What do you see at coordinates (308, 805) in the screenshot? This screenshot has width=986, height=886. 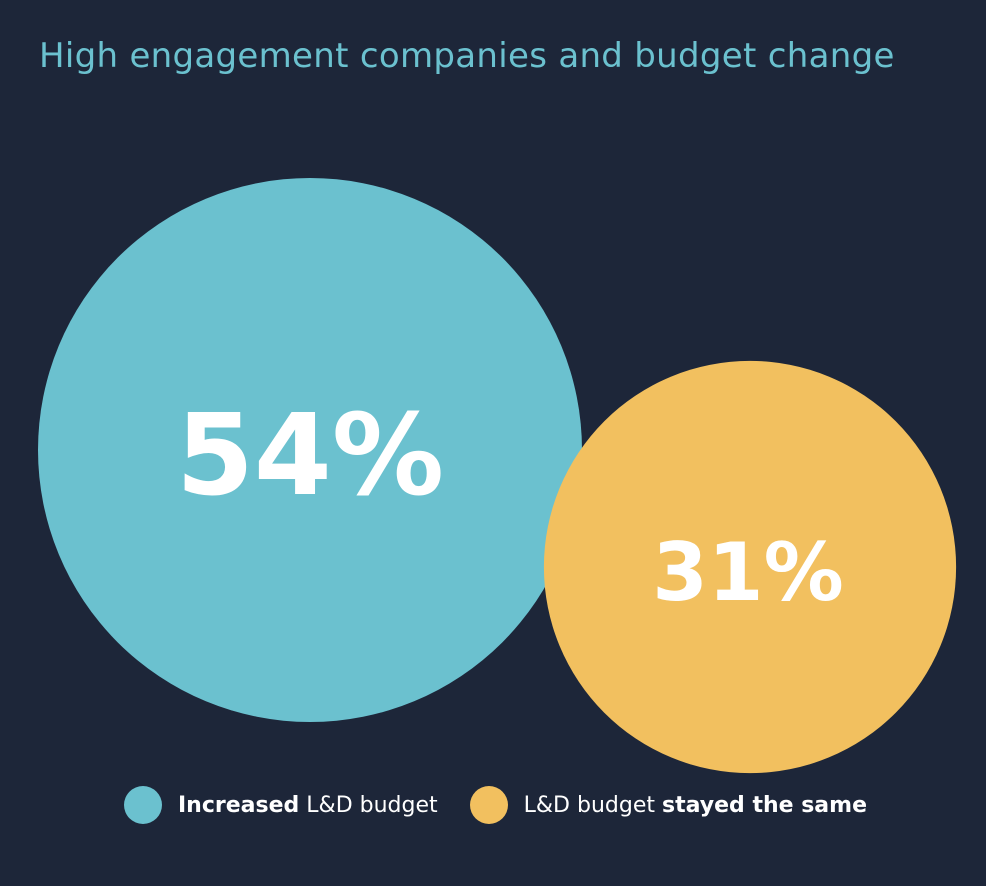 I see `legend-label-increased: Increased L&D budget` at bounding box center [308, 805].